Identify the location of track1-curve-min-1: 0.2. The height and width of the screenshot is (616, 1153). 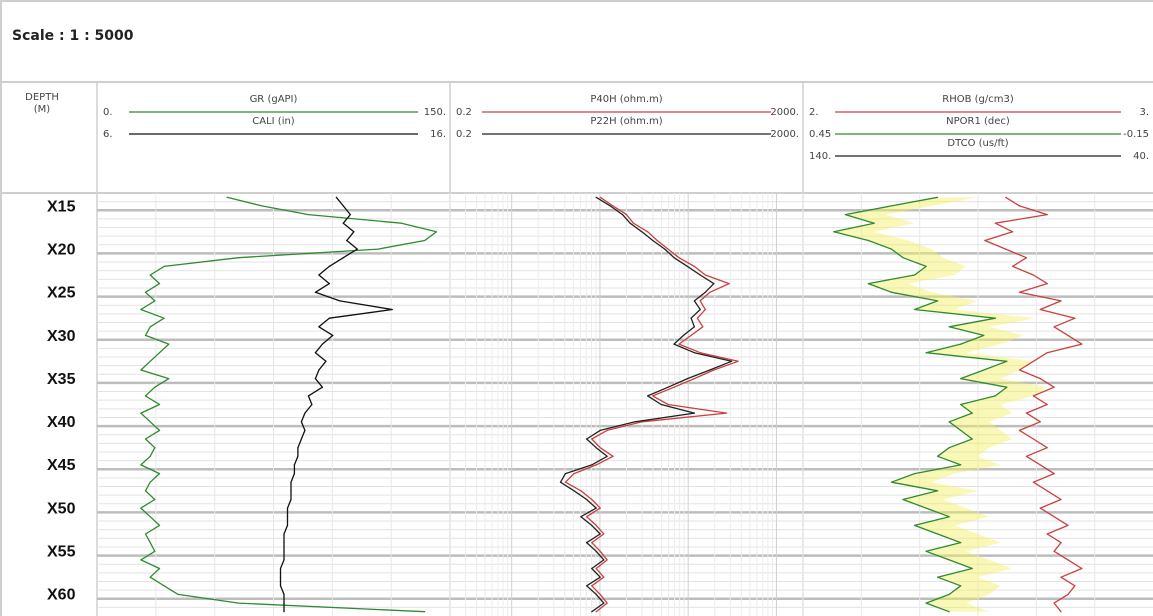
(464, 134).